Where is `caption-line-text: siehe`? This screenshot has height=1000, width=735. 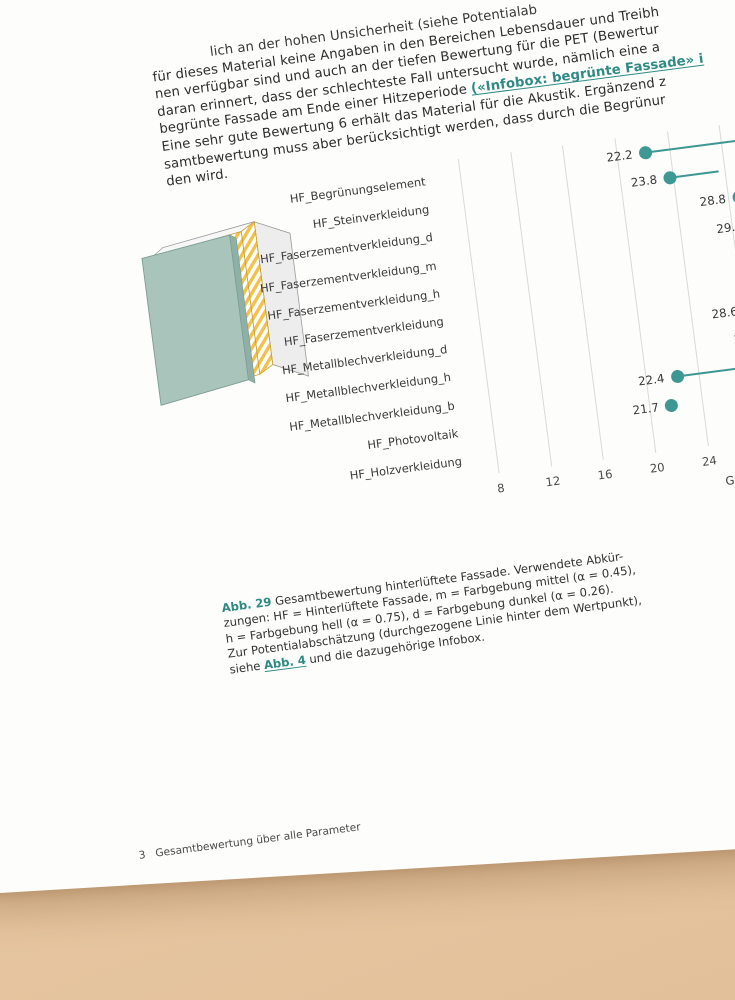
caption-line-text: siehe is located at coordinates (245, 667).